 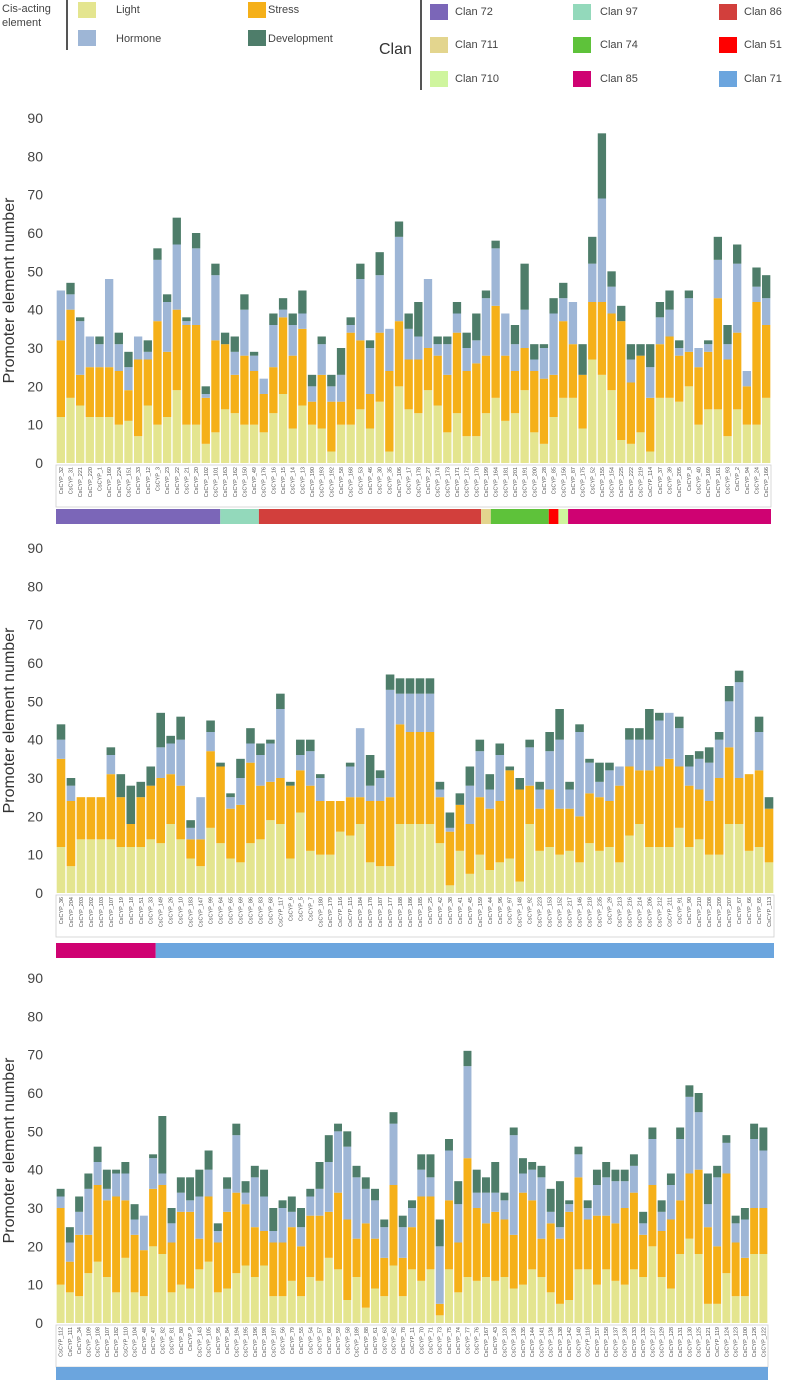 What do you see at coordinates (35, 156) in the screenshot?
I see `y-tick-label: 80` at bounding box center [35, 156].